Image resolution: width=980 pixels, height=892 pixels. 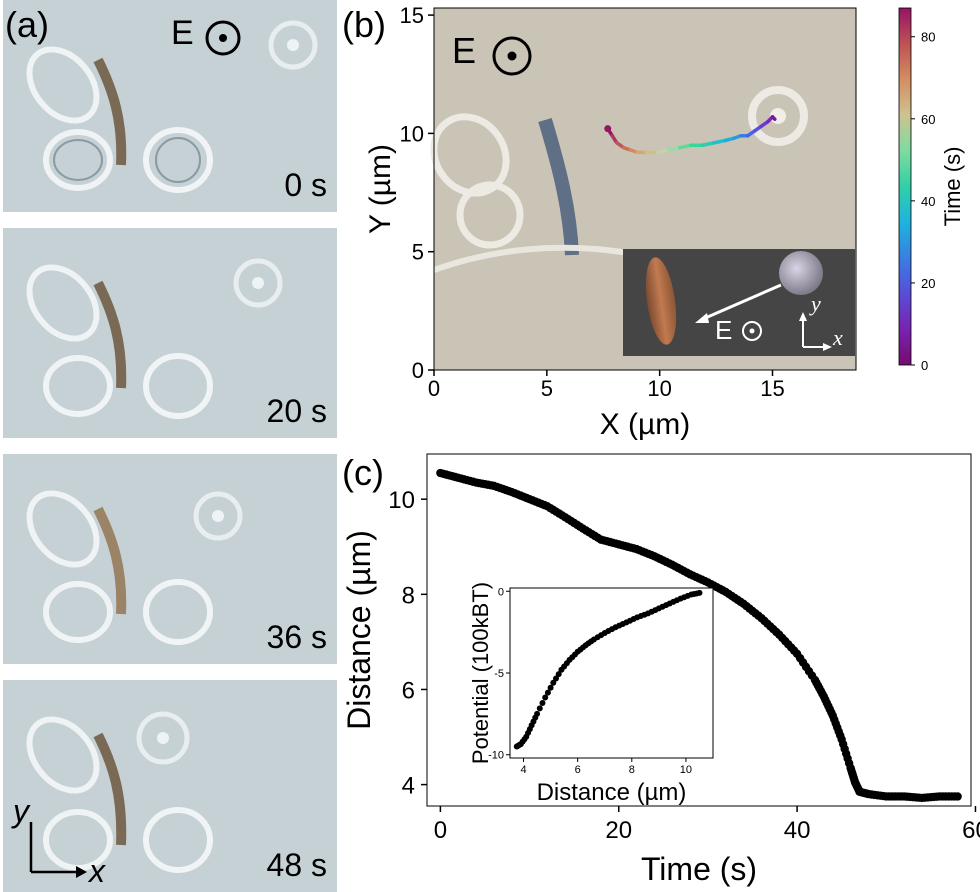 I want to click on inset-frame, so click(x=611, y=673).